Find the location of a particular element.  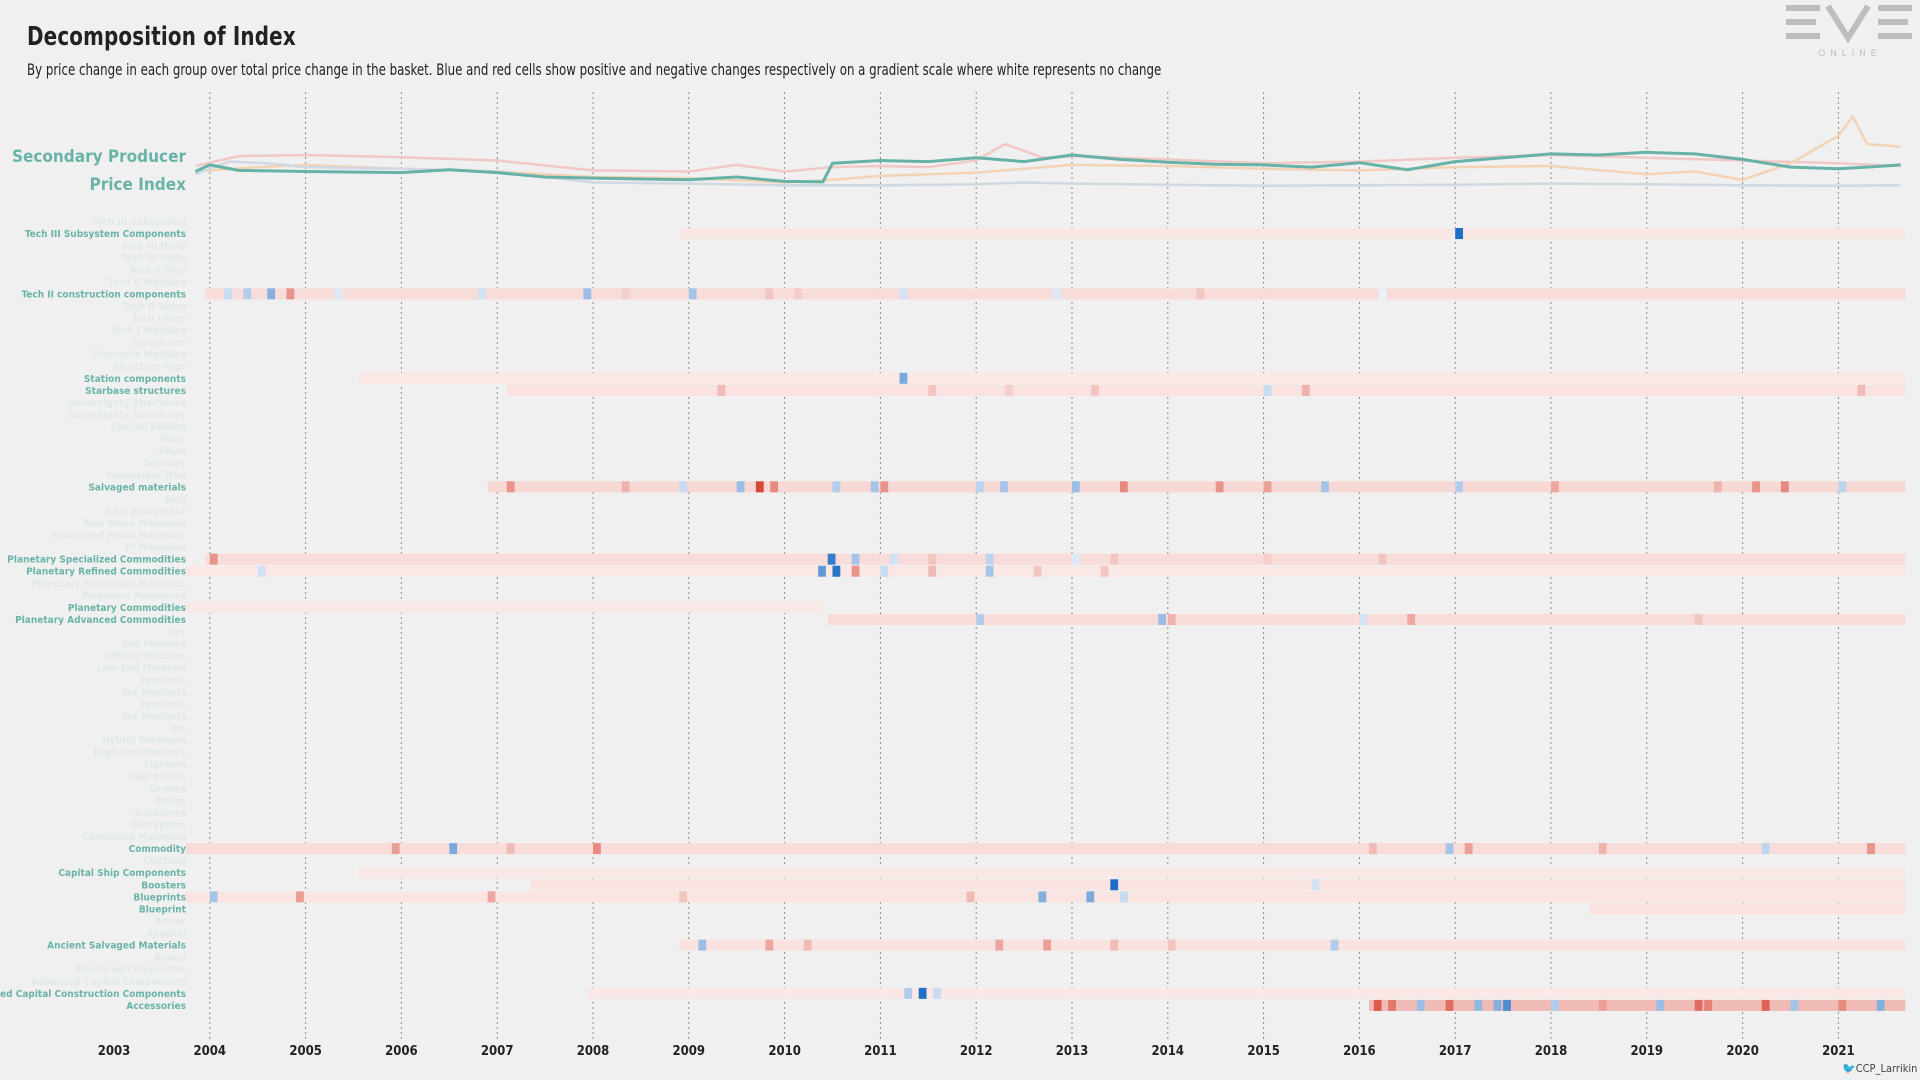

year-tick-label: 2019 is located at coordinates (1647, 1051).